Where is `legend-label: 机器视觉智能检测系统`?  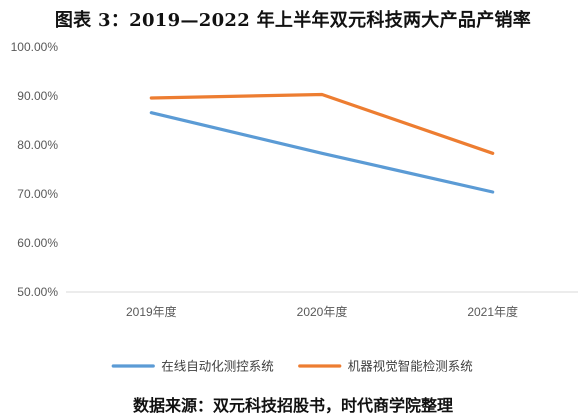
legend-label: 机器视觉智能检测系统 is located at coordinates (410, 366).